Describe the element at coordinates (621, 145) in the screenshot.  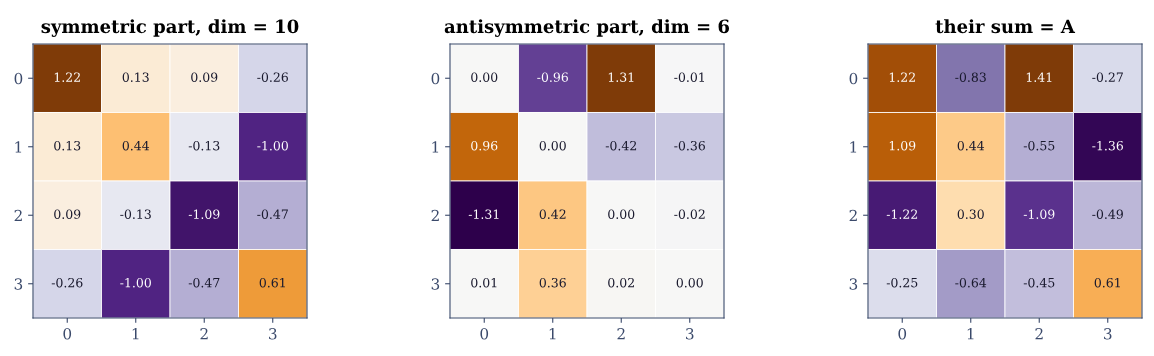
I see `data-label: -0.42` at that location.